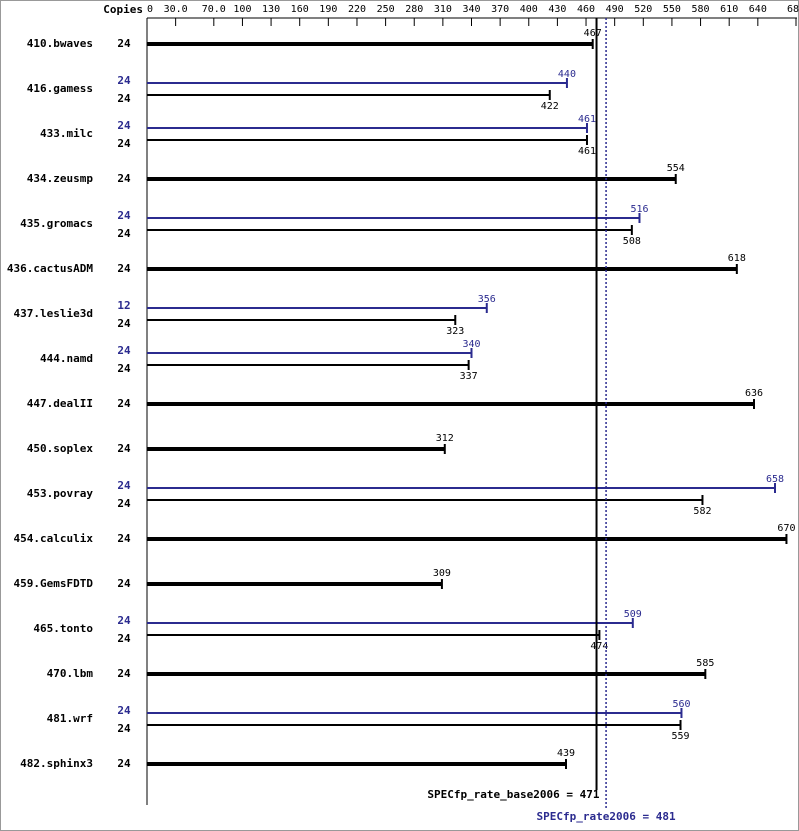 The height and width of the screenshot is (831, 799). What do you see at coordinates (754, 393) in the screenshot?
I see `value-label: 636` at bounding box center [754, 393].